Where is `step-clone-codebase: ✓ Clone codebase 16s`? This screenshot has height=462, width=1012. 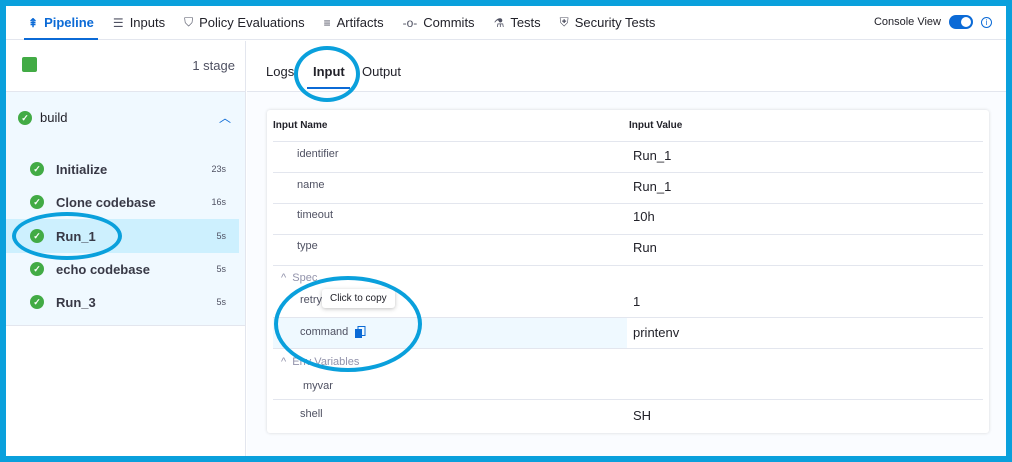 step-clone-codebase: ✓ Clone codebase 16s is located at coordinates (122, 202).